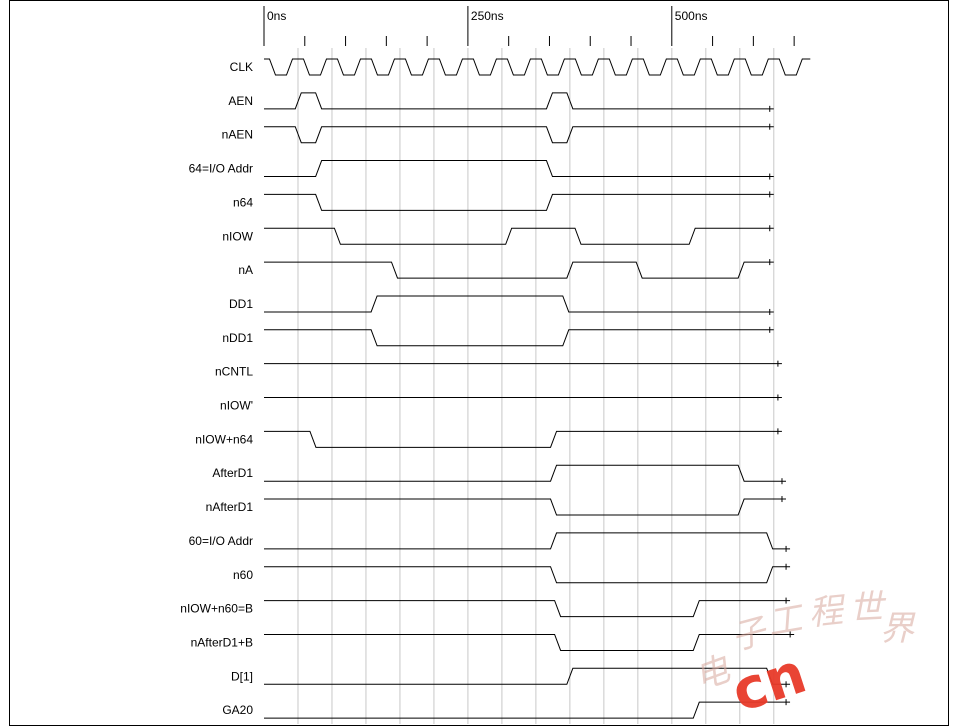 This screenshot has height=726, width=959. What do you see at coordinates (243, 575) in the screenshot?
I see `signal-label: n60` at bounding box center [243, 575].